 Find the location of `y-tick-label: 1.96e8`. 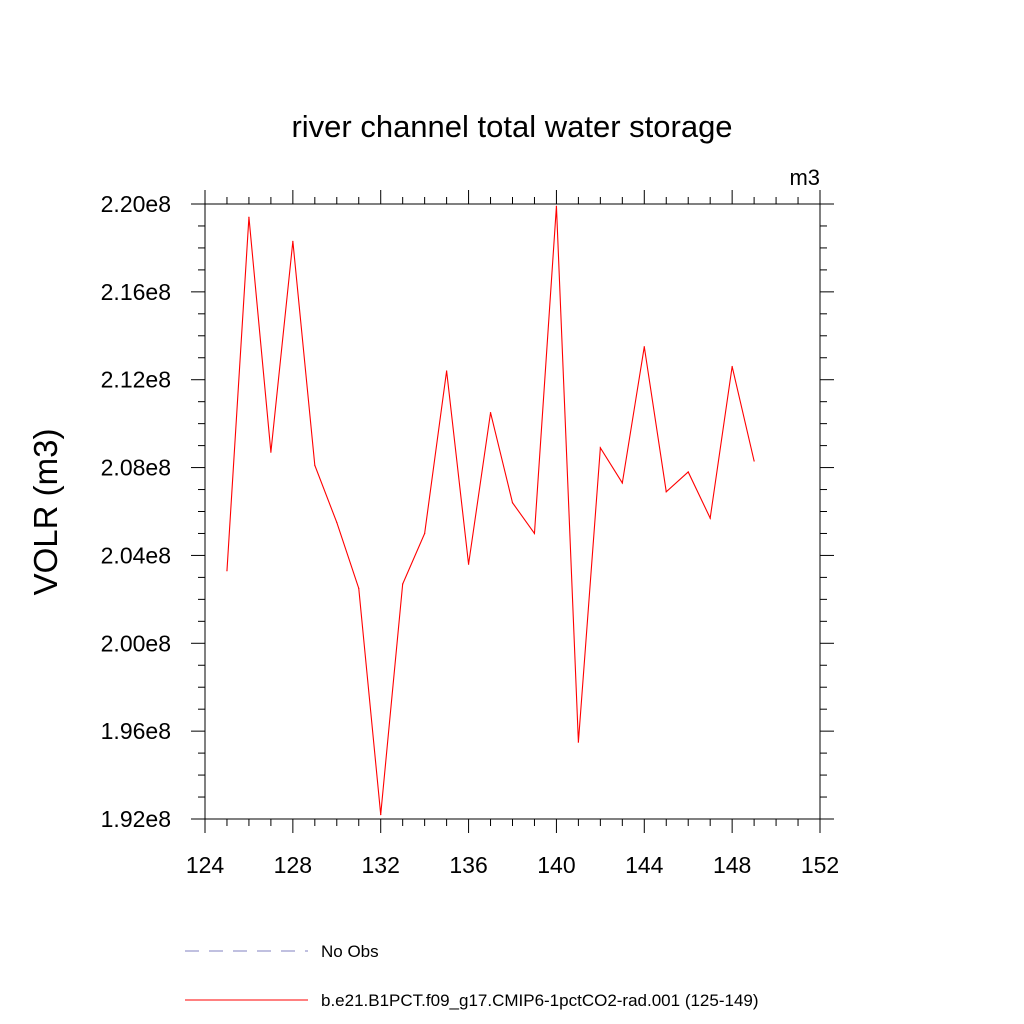

y-tick-label: 1.96e8 is located at coordinates (136, 731).